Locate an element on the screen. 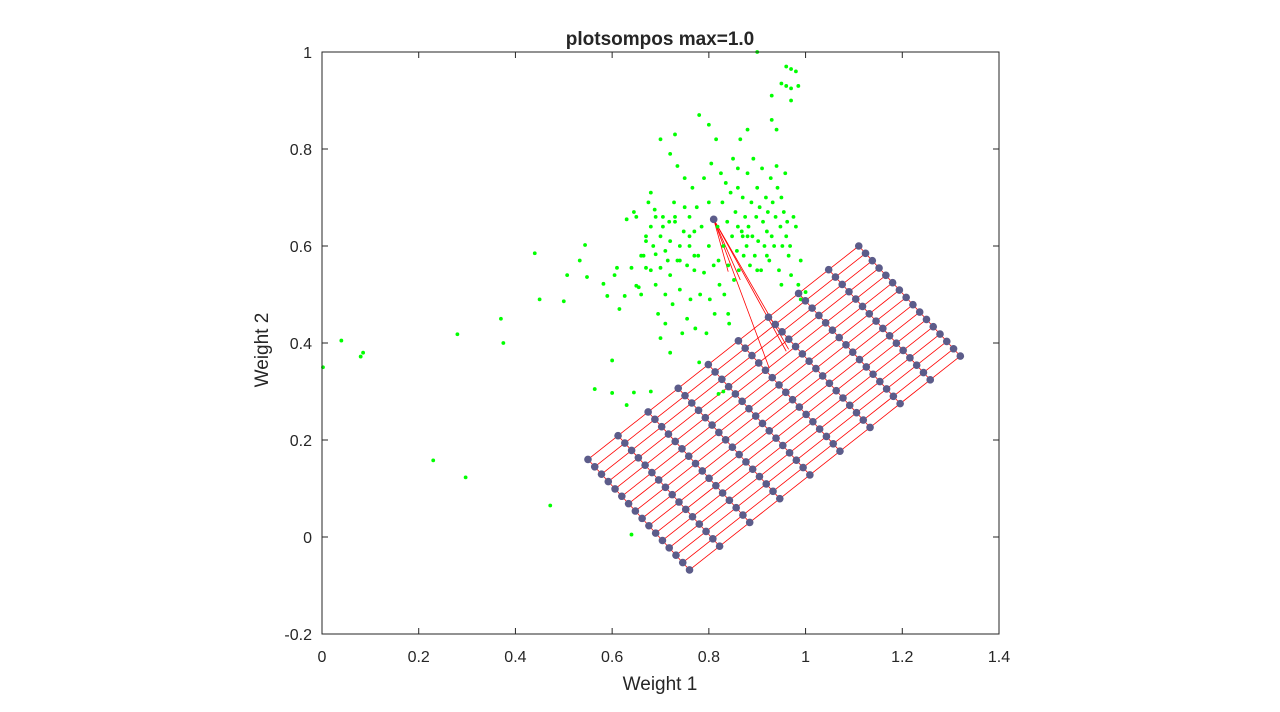  y-tick-label: 0.4 is located at coordinates (301, 344).